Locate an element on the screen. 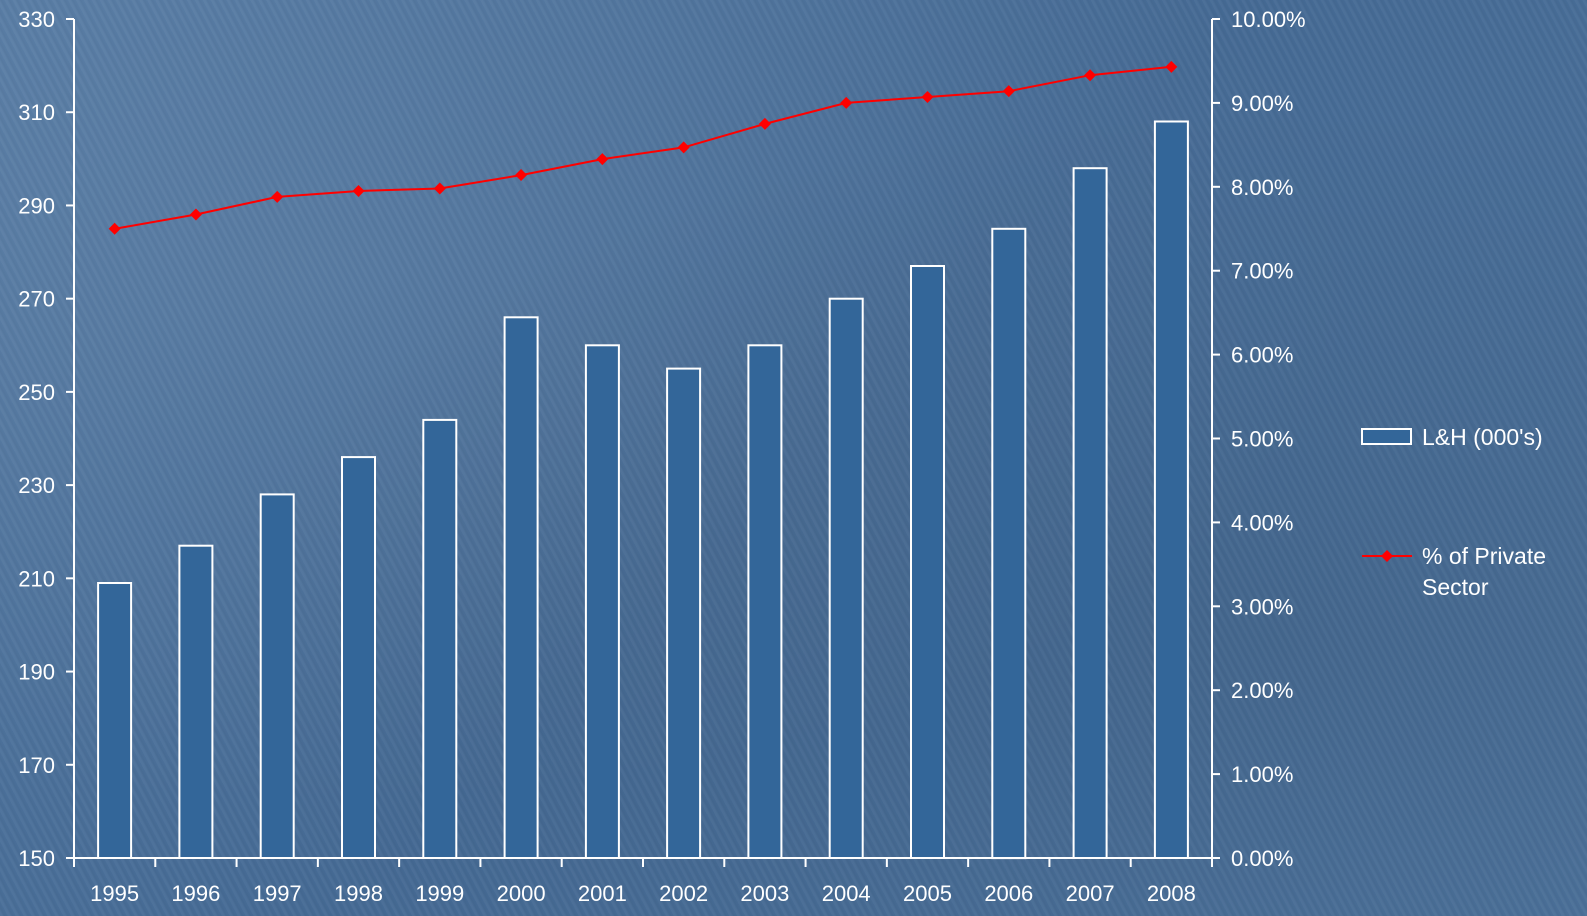  y-right-tick-label: 0.00% is located at coordinates (1262, 858).